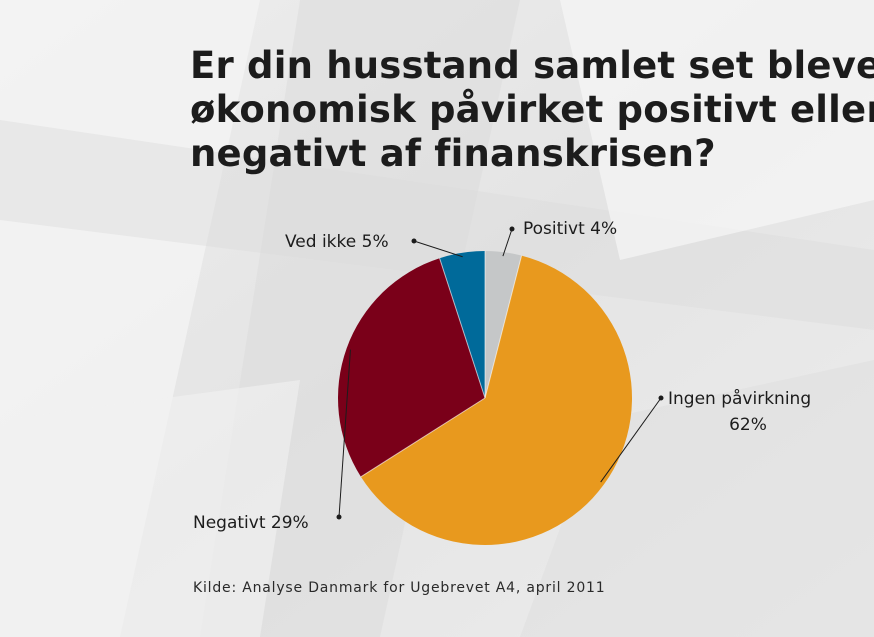 The width and height of the screenshot is (874, 637). Describe the element at coordinates (337, 242) in the screenshot. I see `data-label-ved-ikke: Ved ikke 5%` at that location.